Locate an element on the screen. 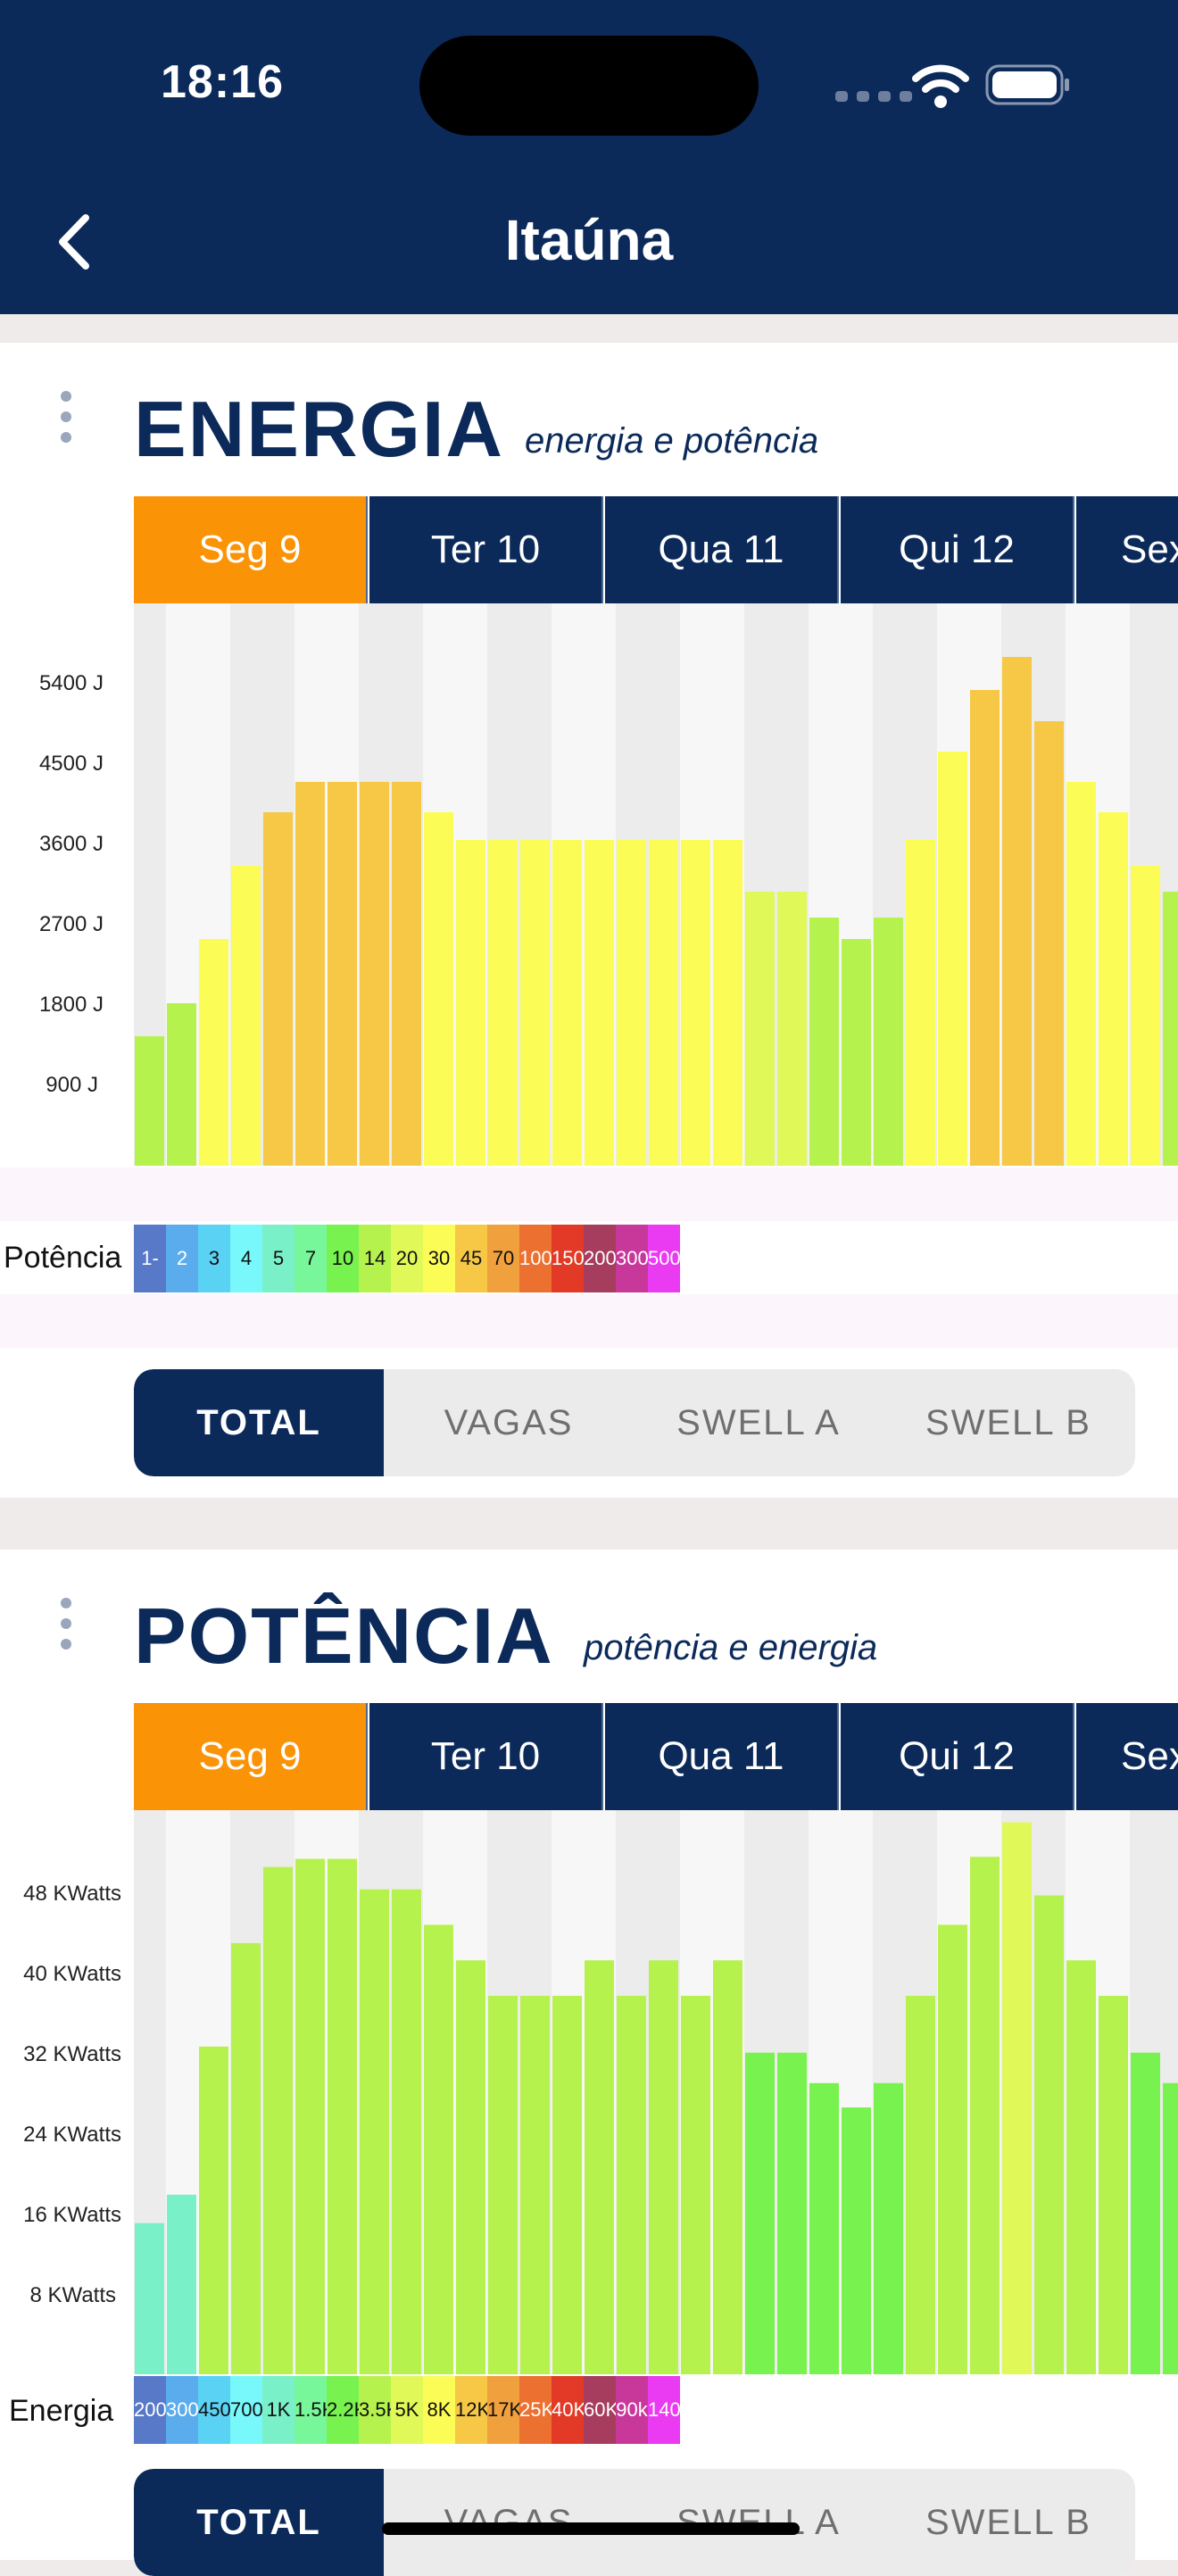 This screenshot has height=2576, width=1178. scale-swatch: 2.2K is located at coordinates (347, 2410).